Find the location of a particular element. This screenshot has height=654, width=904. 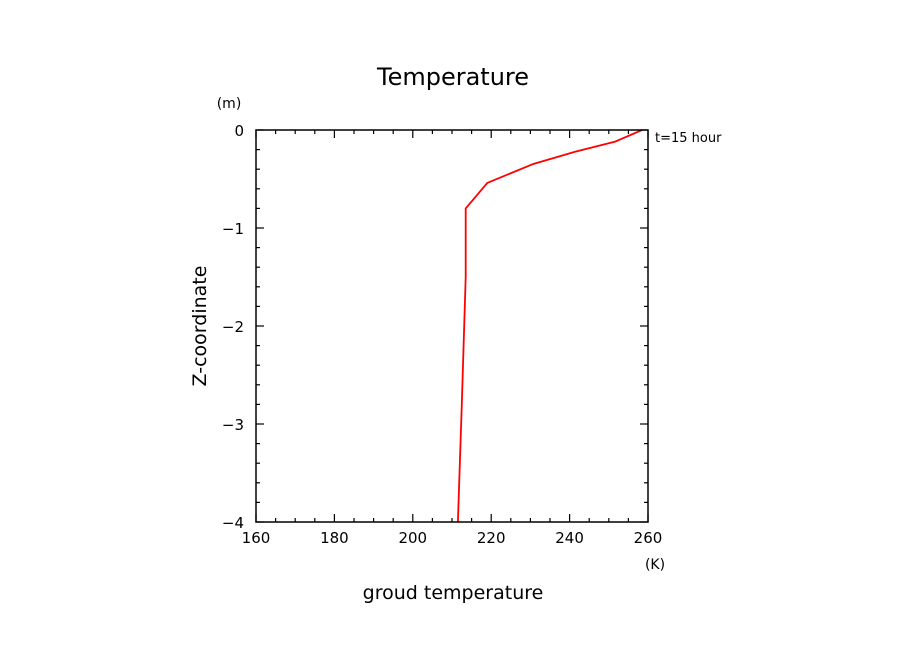

y-axis-label: Z-coordinate is located at coordinates (200, 326).